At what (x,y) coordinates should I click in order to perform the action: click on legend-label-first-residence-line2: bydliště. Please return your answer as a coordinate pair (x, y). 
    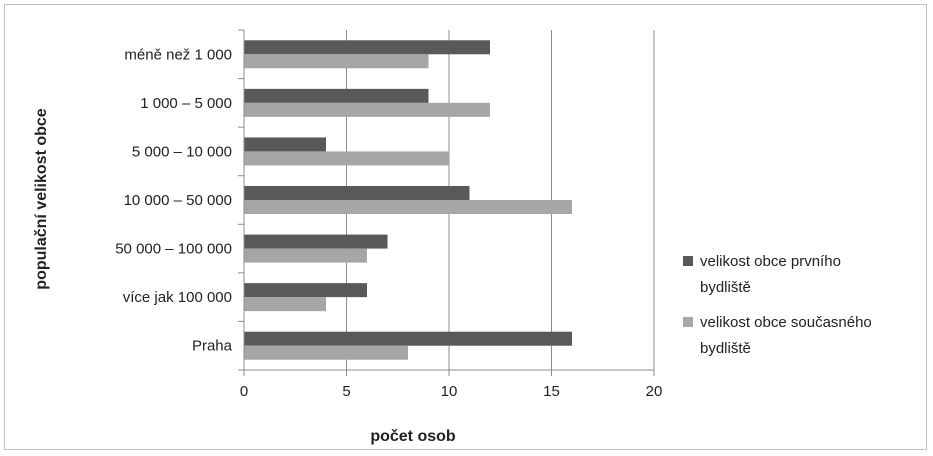
    Looking at the image, I should click on (725, 287).